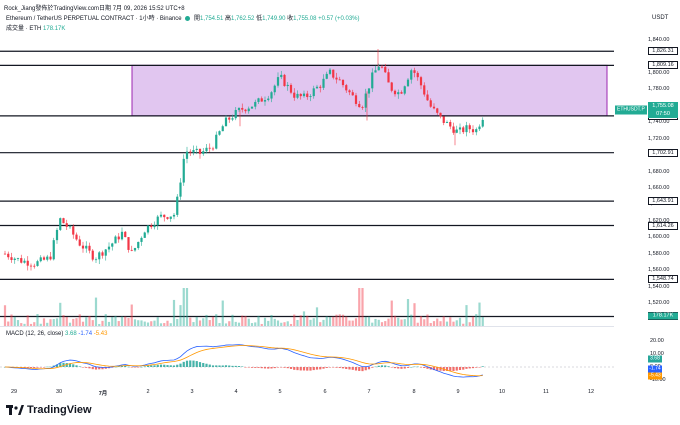  Describe the element at coordinates (631, 110) in the screenshot. I see `symbol-price-tag: ETHUSDT.P` at that location.